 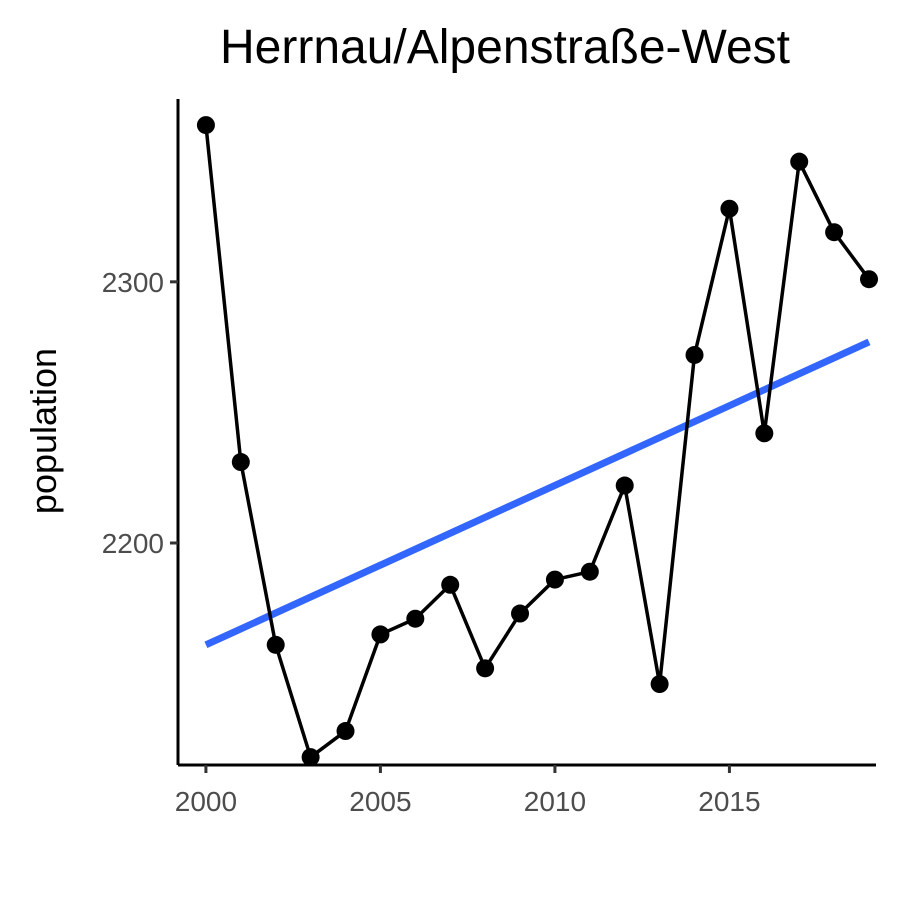 I want to click on chart-title: Herrnau/Alpenstraße-West, so click(x=505, y=47).